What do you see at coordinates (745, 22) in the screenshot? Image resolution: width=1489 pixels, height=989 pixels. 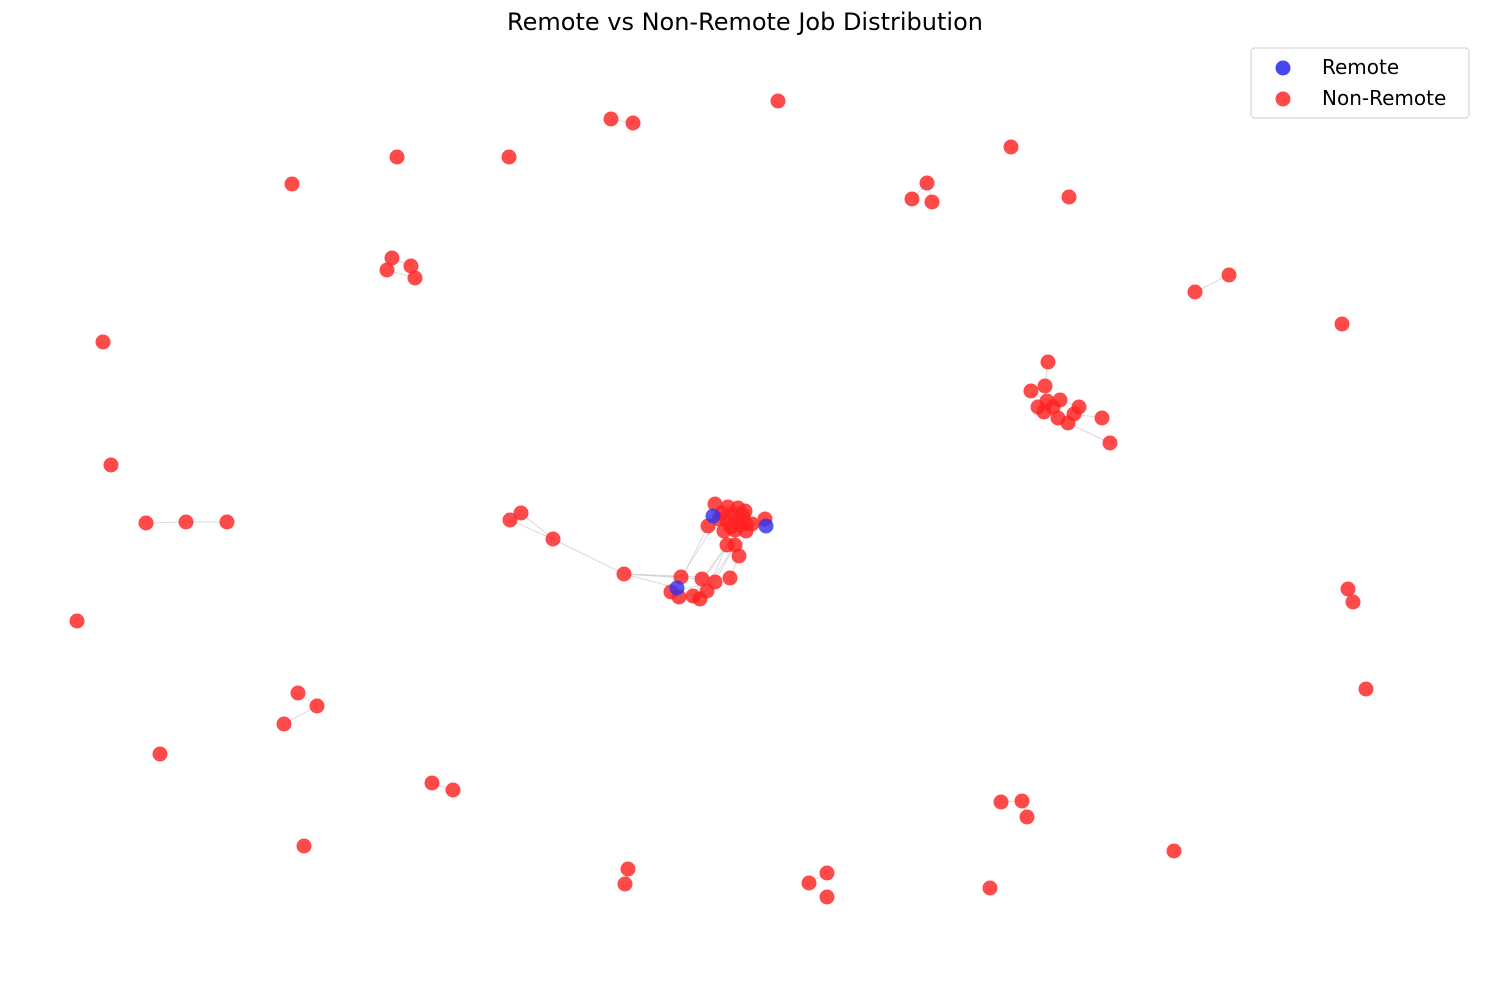 I see `chart-title: Remote vs Non-Remote Job Distribution` at bounding box center [745, 22].